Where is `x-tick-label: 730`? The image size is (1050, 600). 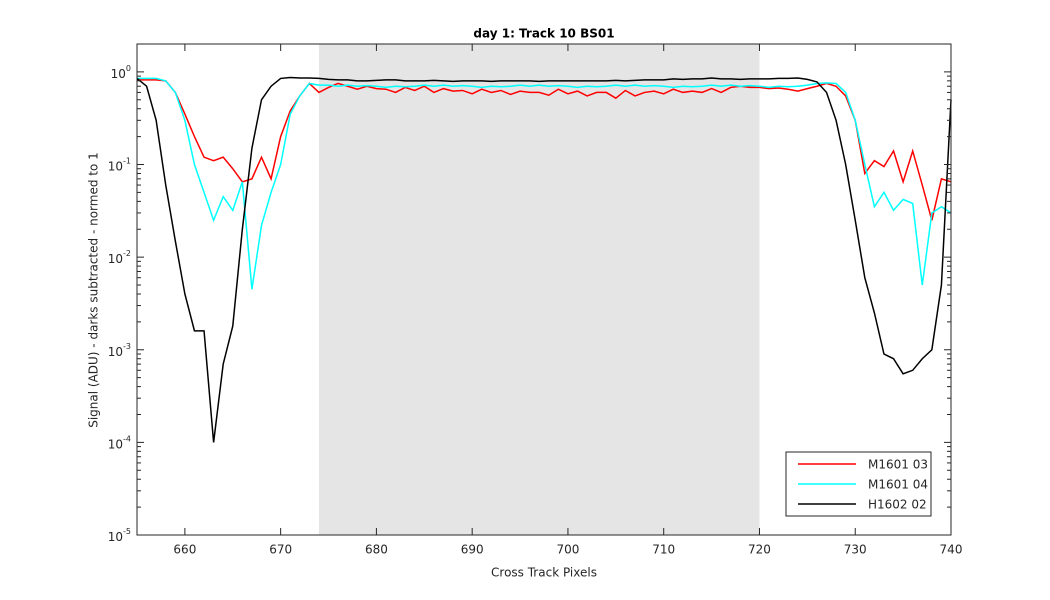
x-tick-label: 730 is located at coordinates (855, 550).